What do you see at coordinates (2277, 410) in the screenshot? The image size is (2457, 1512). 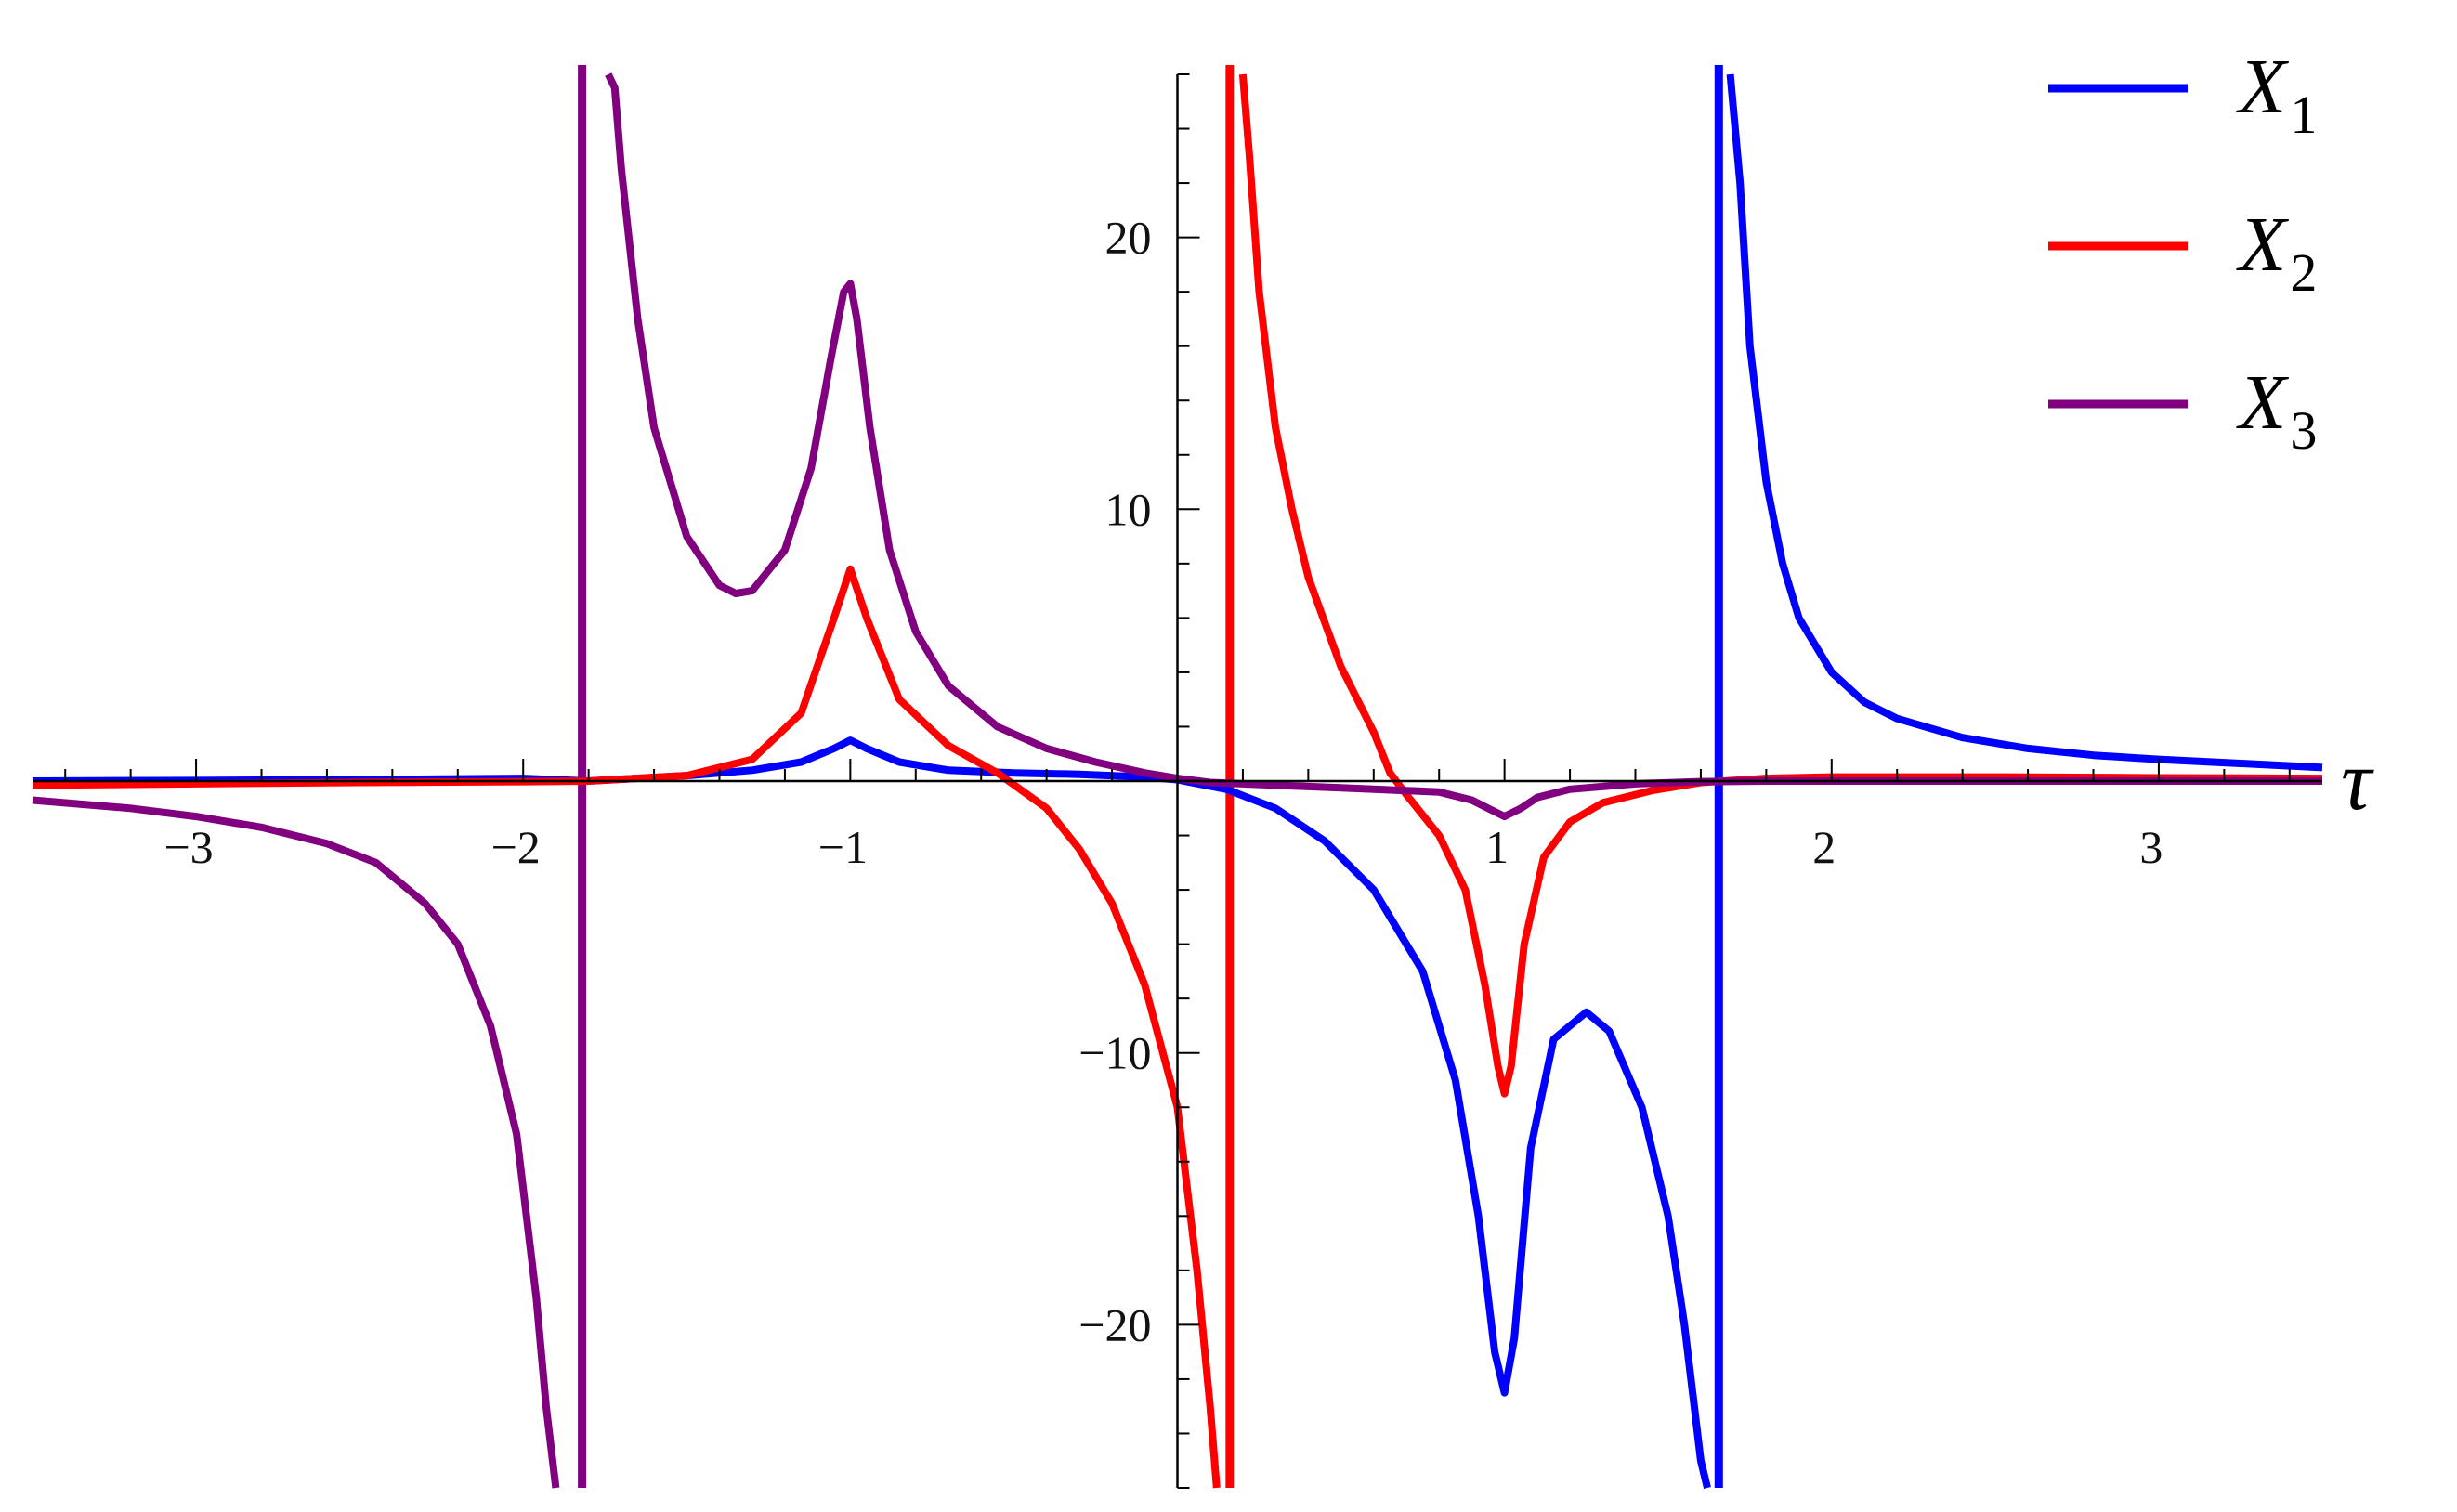 I see `legend-label: X3` at bounding box center [2277, 410].